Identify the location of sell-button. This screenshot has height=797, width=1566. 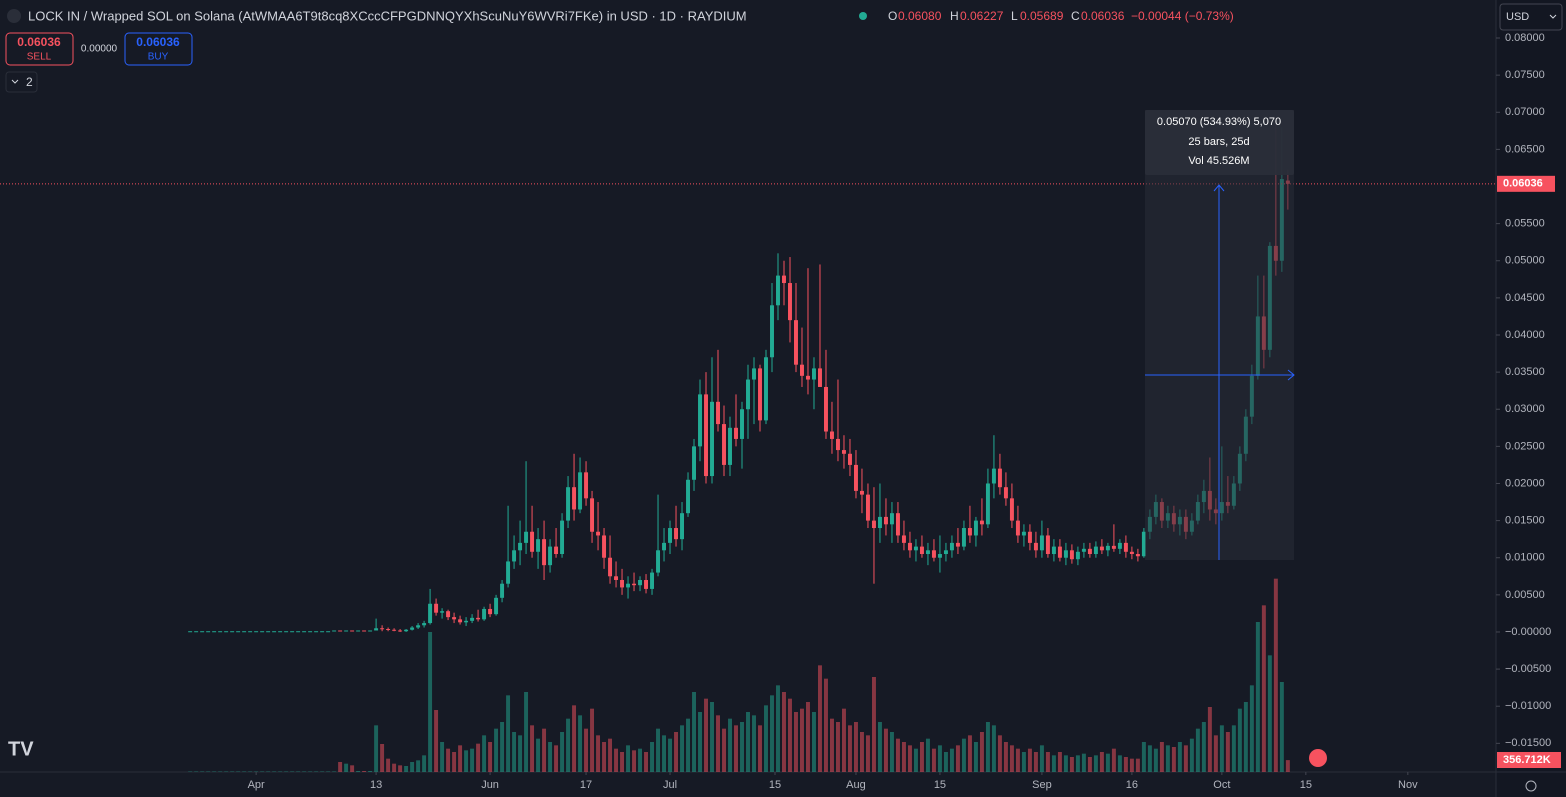
(39, 49).